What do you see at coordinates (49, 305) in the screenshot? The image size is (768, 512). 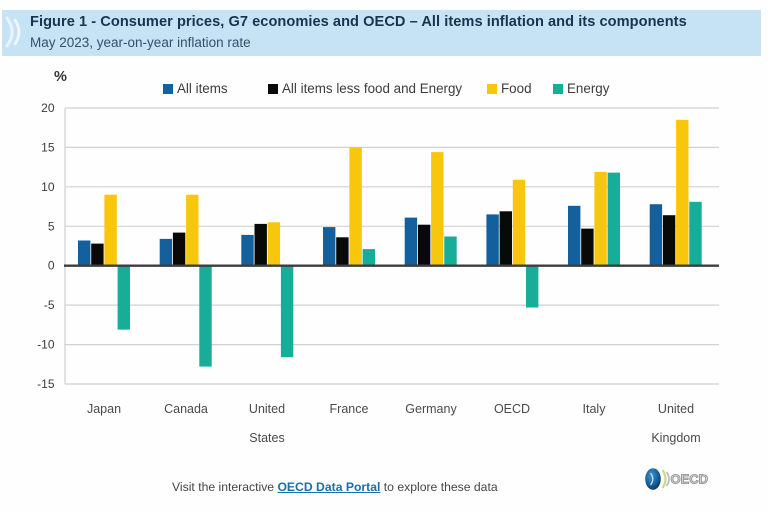 I see `svg-text: -5` at bounding box center [49, 305].